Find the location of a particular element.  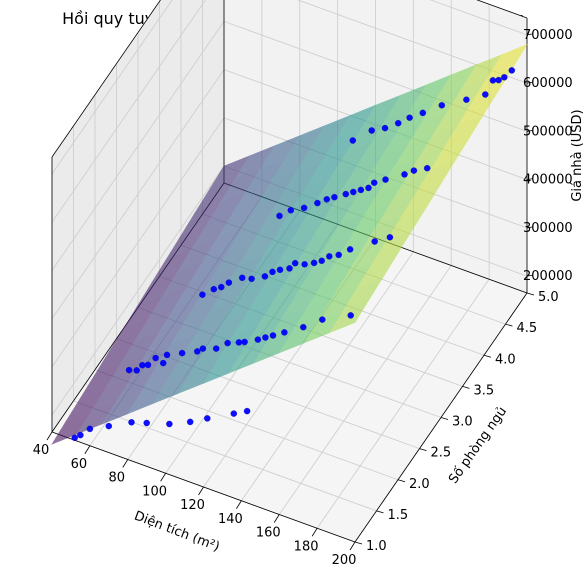

x-tick-label: 60 is located at coordinates (79, 464).